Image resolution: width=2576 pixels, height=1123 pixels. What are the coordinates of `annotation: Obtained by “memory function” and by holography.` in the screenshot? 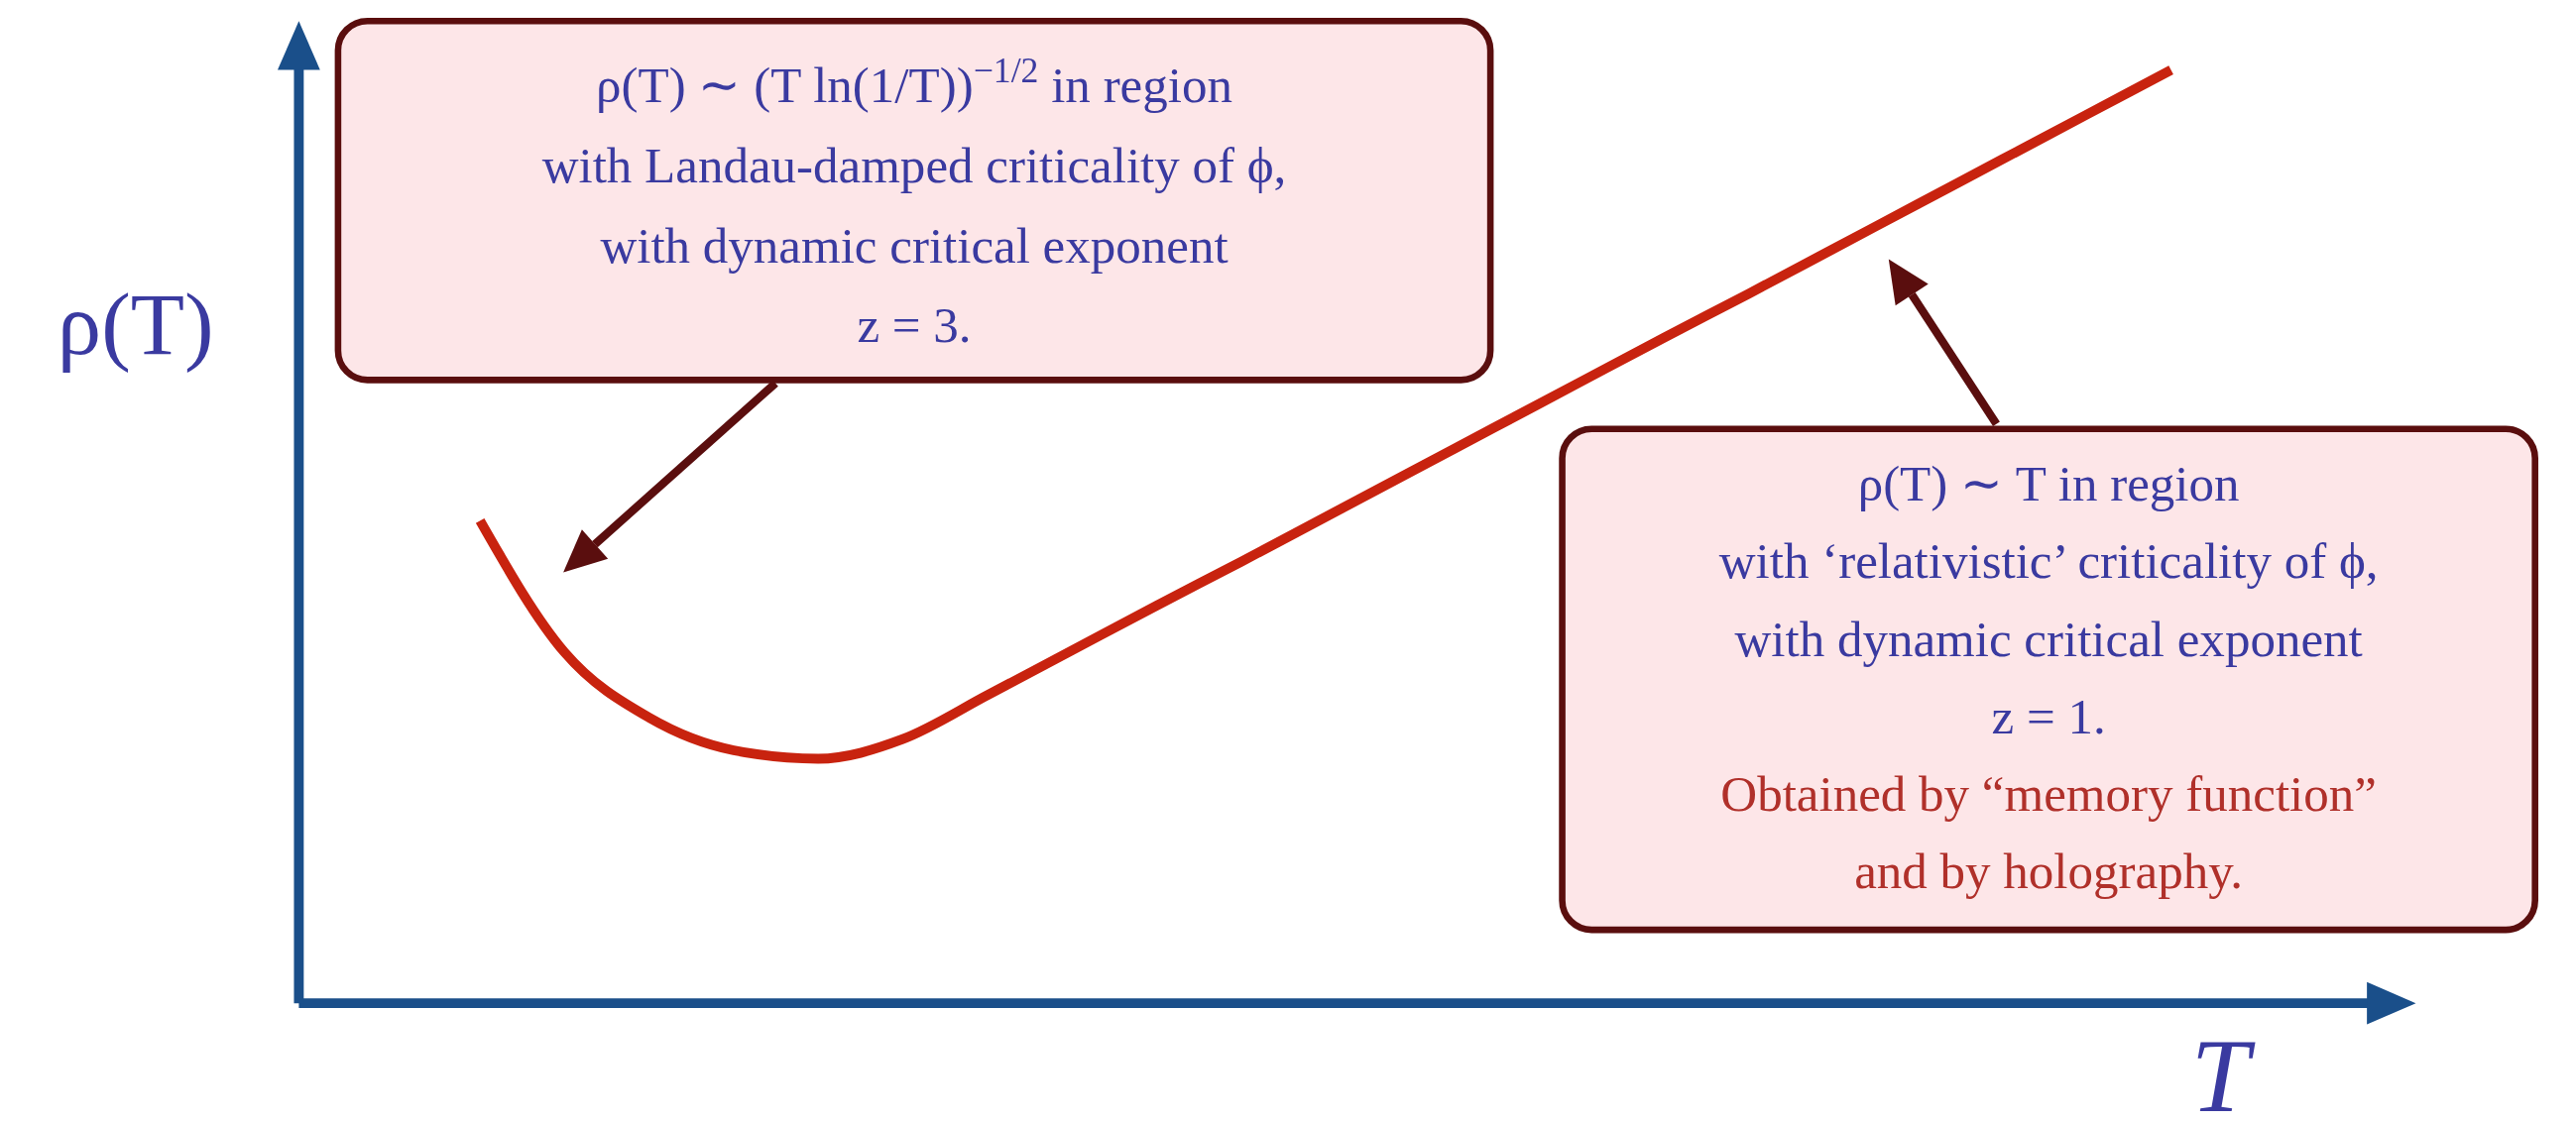 It's located at (2048, 832).